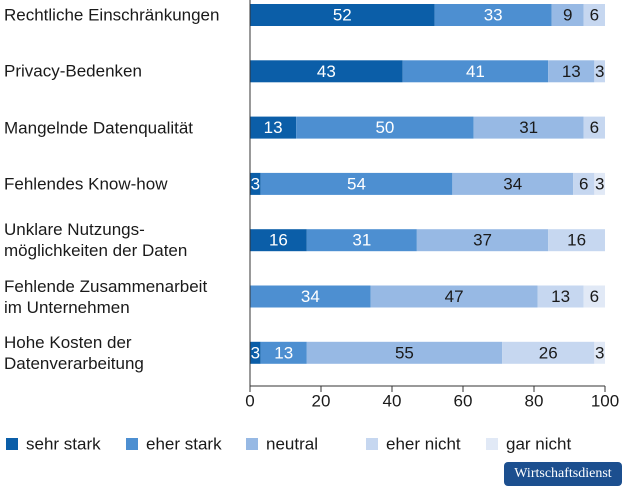  Describe the element at coordinates (538, 443) in the screenshot. I see `legend-label: gar nicht` at that location.